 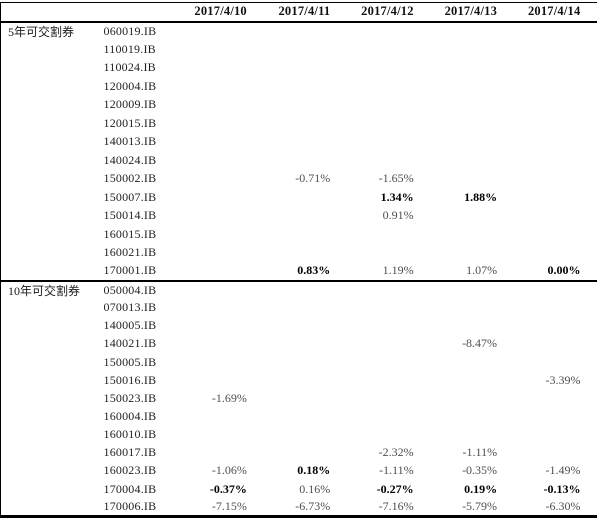 What do you see at coordinates (563, 379) in the screenshot?
I see `return-value-cell: -3.39%` at bounding box center [563, 379].